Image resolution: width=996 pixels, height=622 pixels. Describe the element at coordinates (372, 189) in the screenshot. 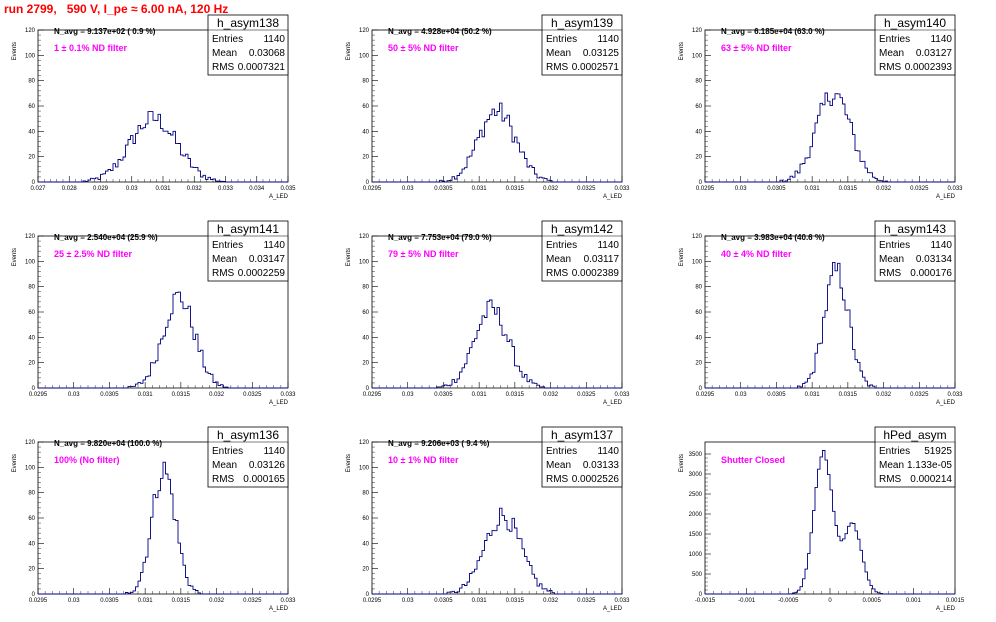

I see `x-tick-label: 0.0295` at that location.